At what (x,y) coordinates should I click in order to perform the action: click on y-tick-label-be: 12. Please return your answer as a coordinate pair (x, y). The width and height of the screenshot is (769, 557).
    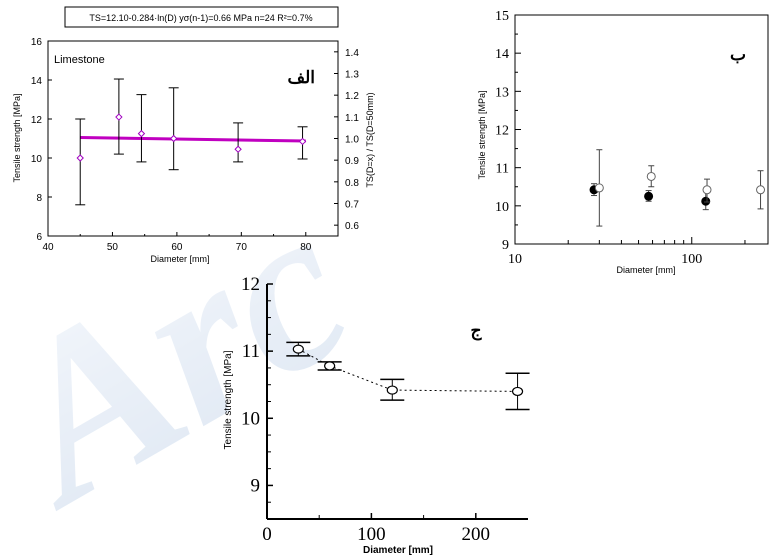
    Looking at the image, I should click on (502, 131).